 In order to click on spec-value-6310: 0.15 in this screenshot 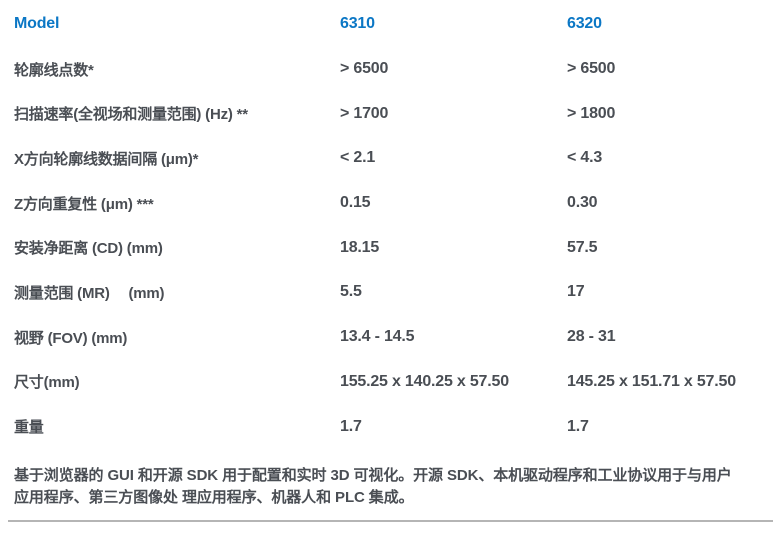, I will do `click(355, 203)`.